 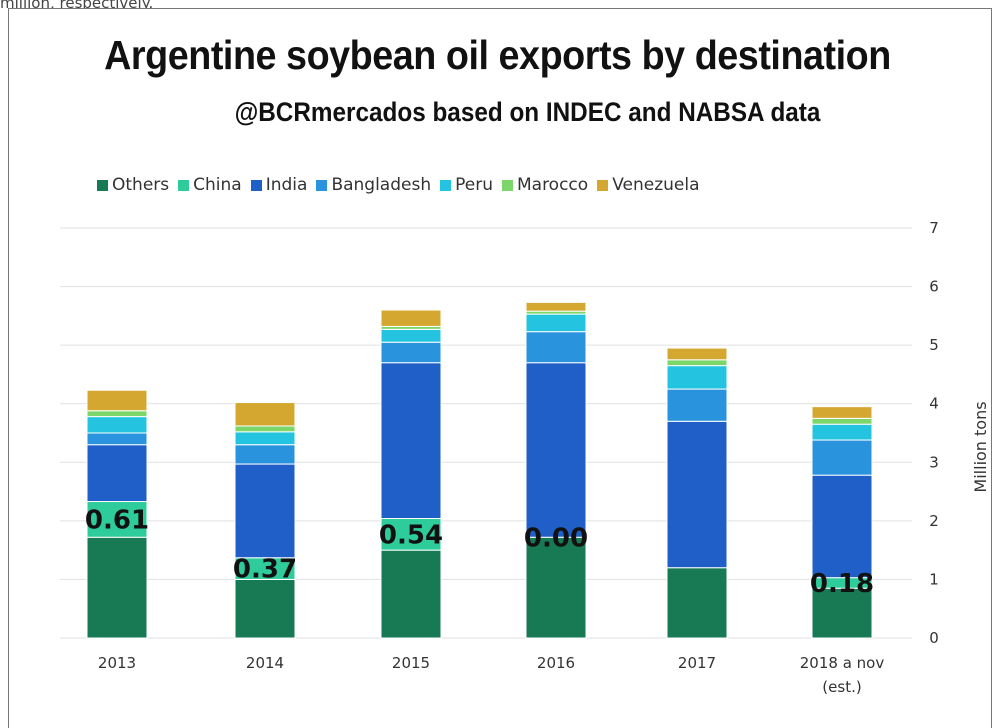 I want to click on legend-label: Marocco, so click(x=552, y=185).